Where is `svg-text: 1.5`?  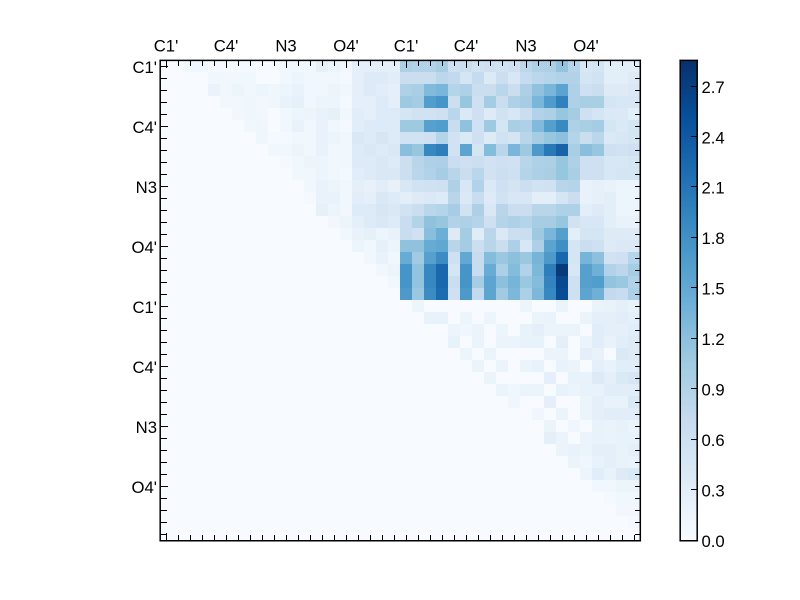
svg-text: 1.5 is located at coordinates (713, 289).